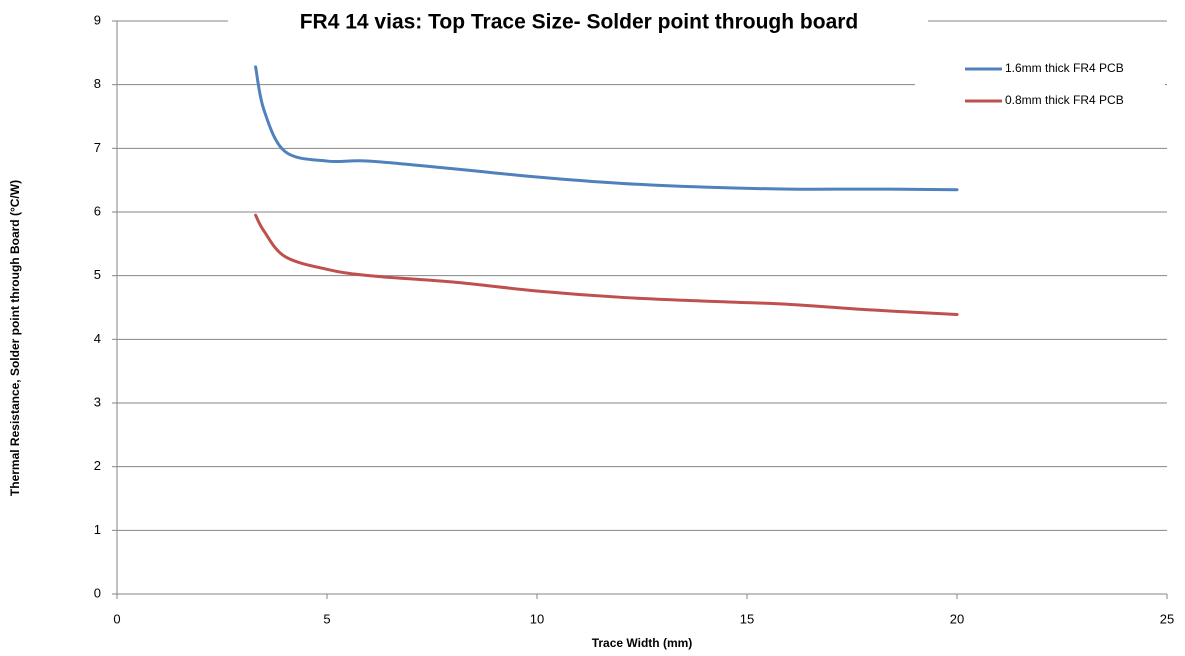 The width and height of the screenshot is (1185, 656). I want to click on legend-label: 0.8mm thick FR4 PCB, so click(1064, 100).